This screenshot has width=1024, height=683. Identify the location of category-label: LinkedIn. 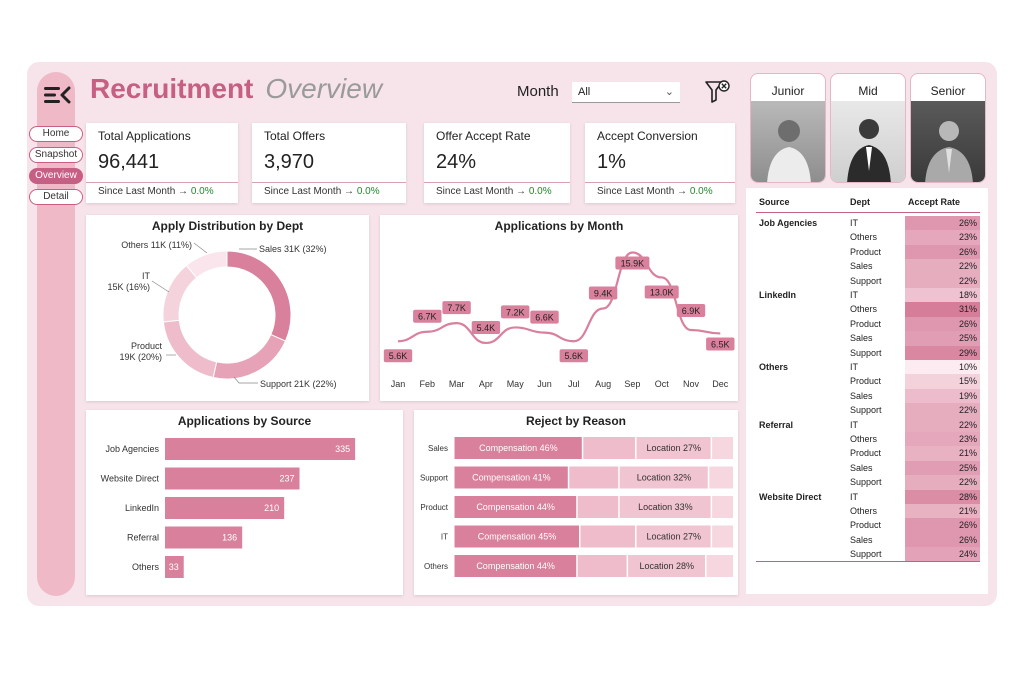
(142, 508).